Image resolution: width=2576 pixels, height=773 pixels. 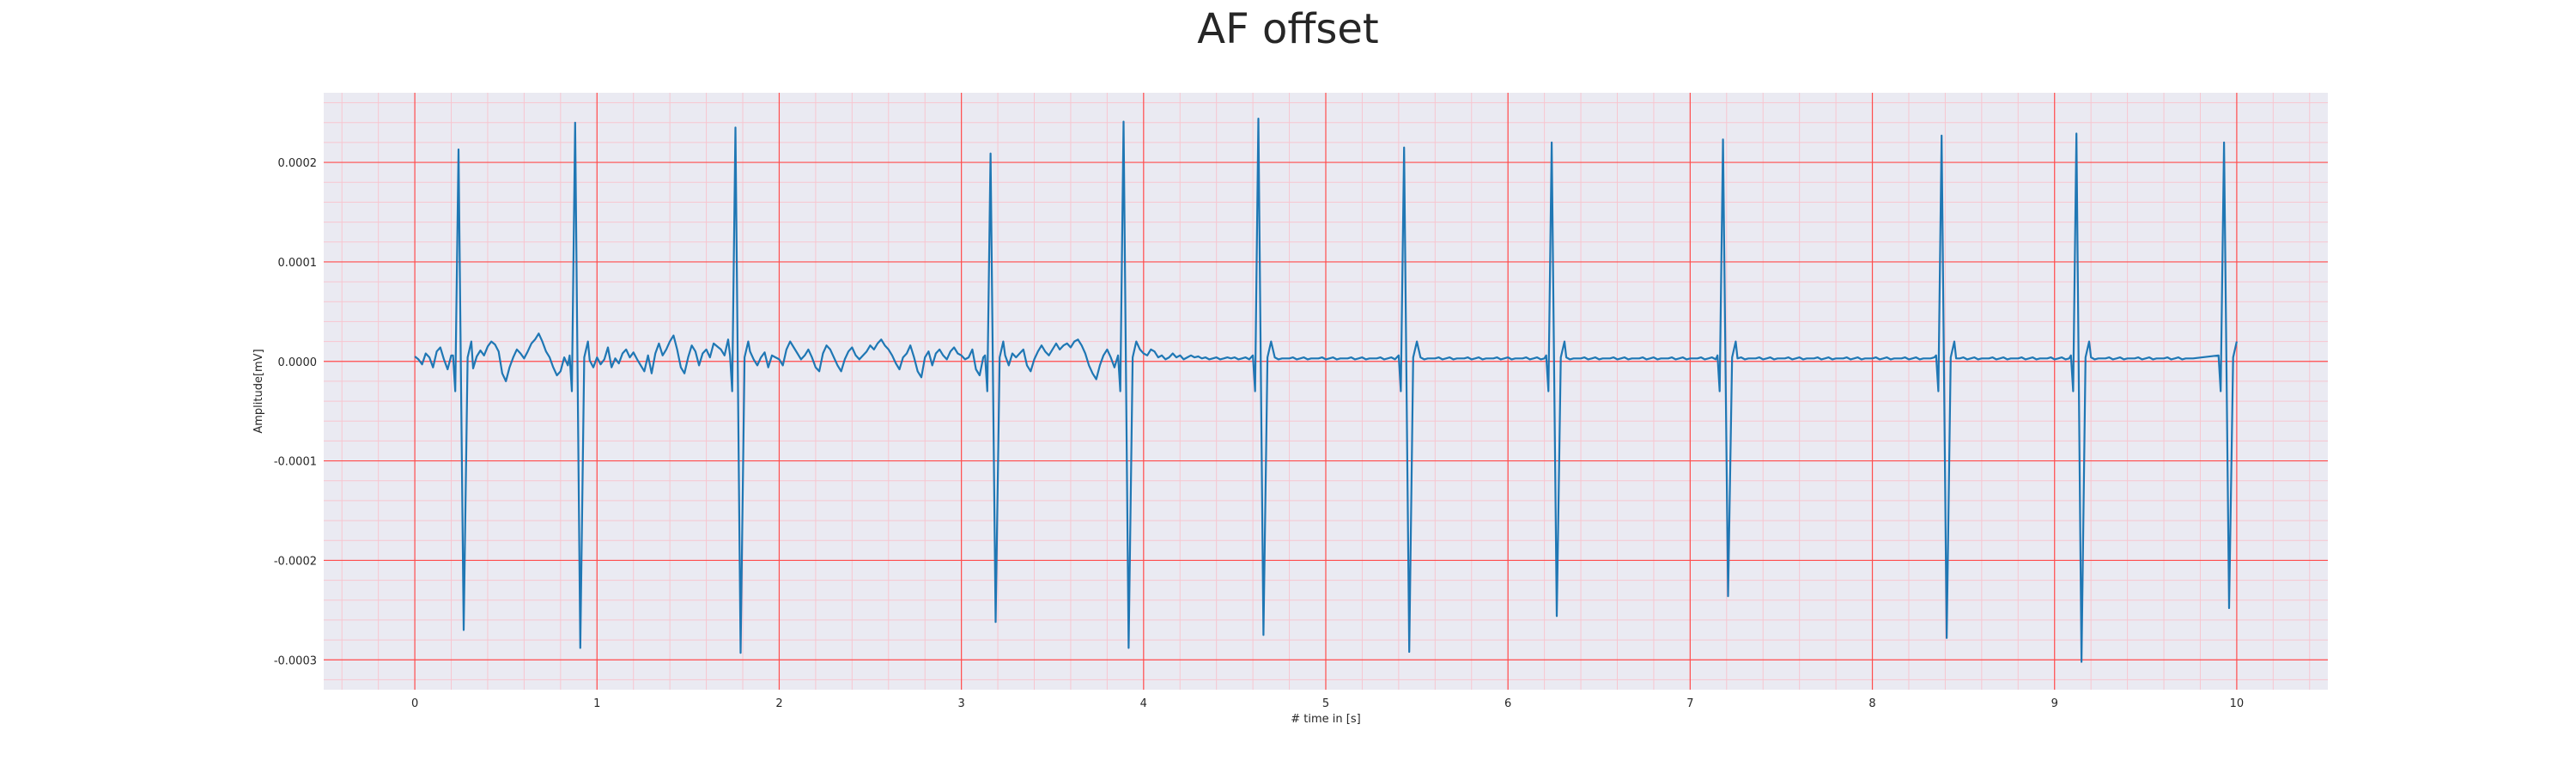 What do you see at coordinates (295, 412) in the screenshot?
I see `y-axis-ticks: -0.0003 -0.0002 -0.0001 0.0000 0.0001 0.0002` at bounding box center [295, 412].